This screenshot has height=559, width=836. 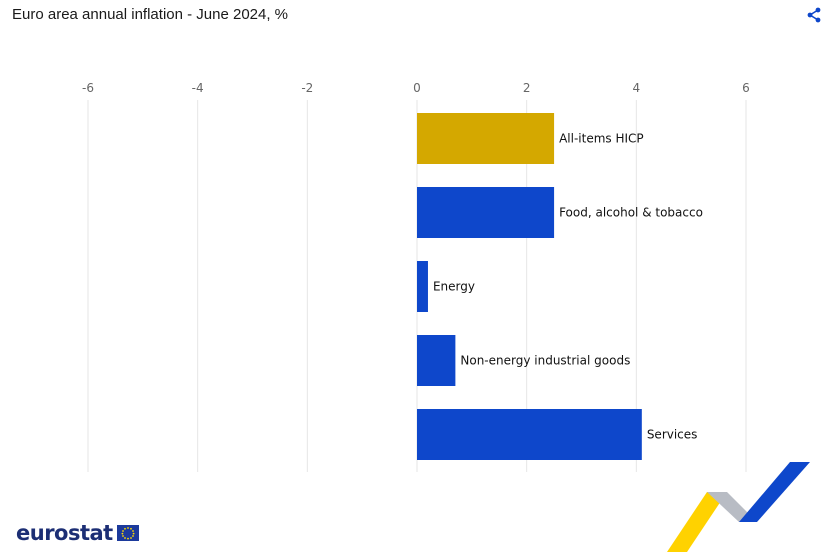 I want to click on eurostat-ribbon-logo, so click(x=738, y=507).